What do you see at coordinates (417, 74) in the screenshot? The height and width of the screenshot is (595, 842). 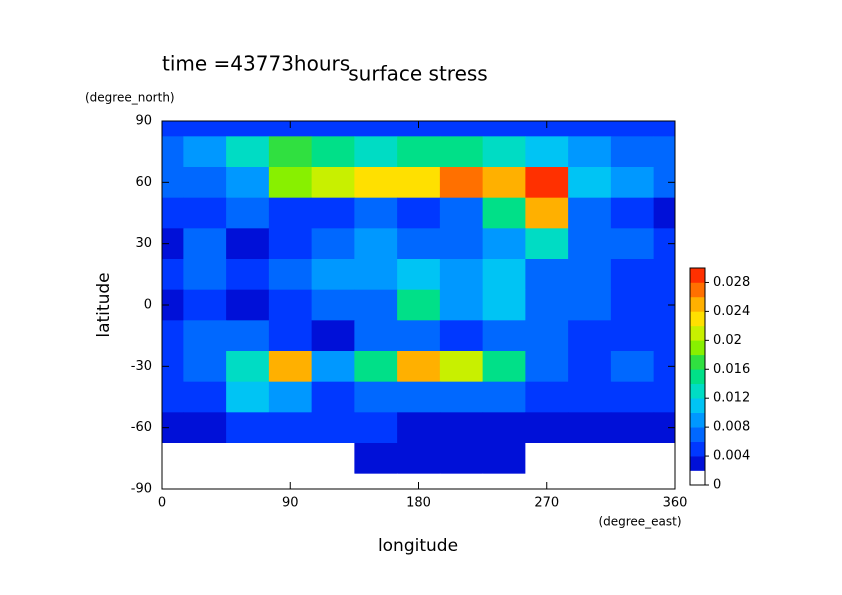 I see `chart-title: surface stress` at bounding box center [417, 74].